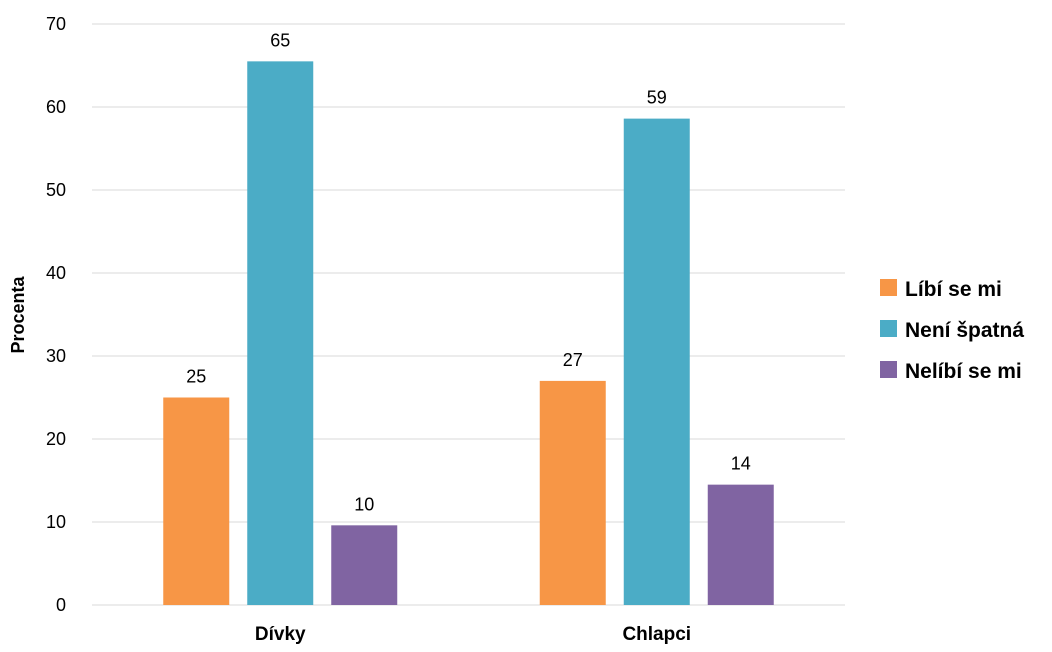 The height and width of the screenshot is (652, 1052). What do you see at coordinates (953, 289) in the screenshot?
I see `legend-label: Líbí se mi` at bounding box center [953, 289].